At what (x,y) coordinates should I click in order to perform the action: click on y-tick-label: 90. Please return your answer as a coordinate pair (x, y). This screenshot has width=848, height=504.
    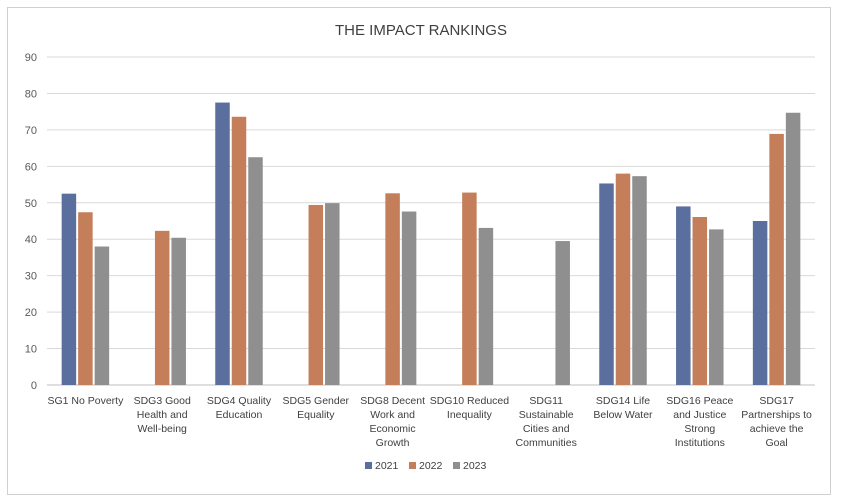
    Looking at the image, I should click on (31, 58).